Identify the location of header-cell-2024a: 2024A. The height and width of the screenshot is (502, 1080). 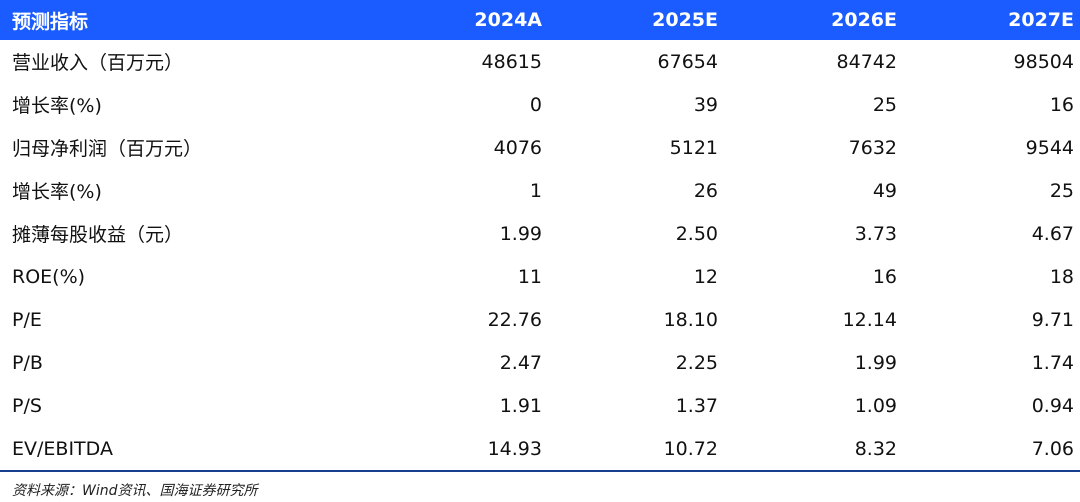
(508, 20).